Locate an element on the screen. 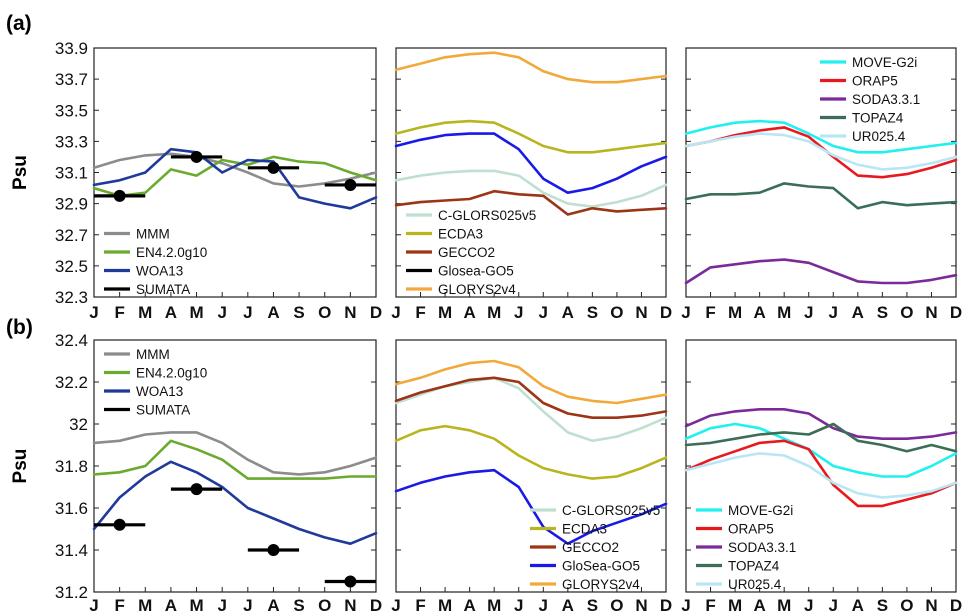 The image size is (969, 613). y-tick-label: 32.3 is located at coordinates (71, 297).